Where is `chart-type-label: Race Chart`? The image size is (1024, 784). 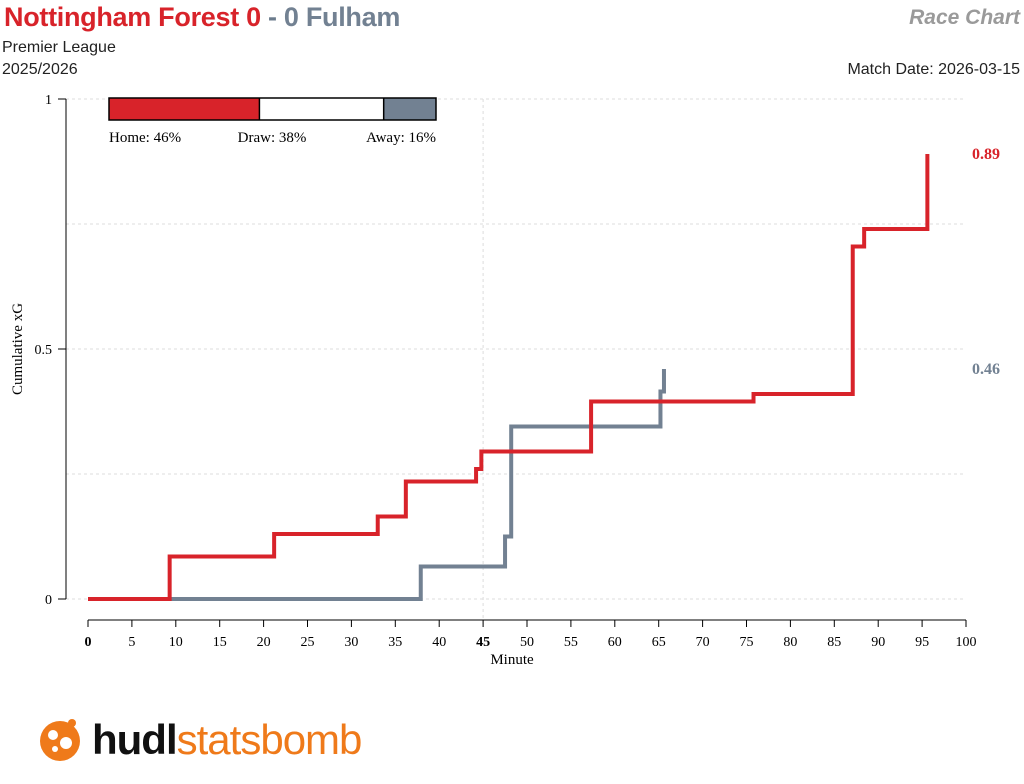
chart-type-label: Race Chart is located at coordinates (964, 17).